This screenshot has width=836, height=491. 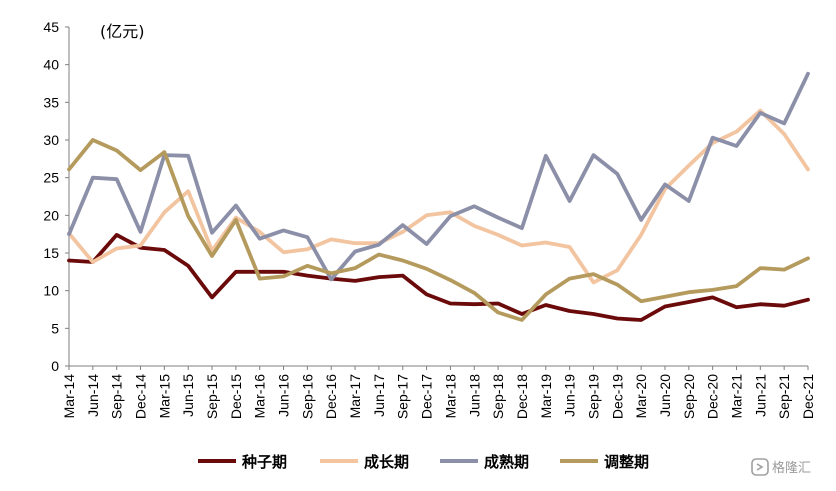 What do you see at coordinates (808, 396) in the screenshot?
I see `x-tick-label: Dec-21` at bounding box center [808, 396].